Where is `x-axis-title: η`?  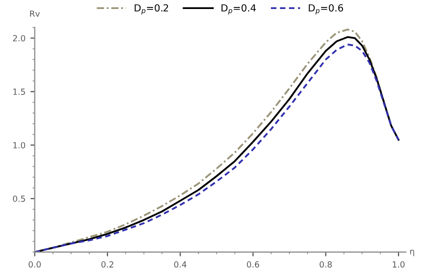
x-axis-title: η is located at coordinates (412, 253).